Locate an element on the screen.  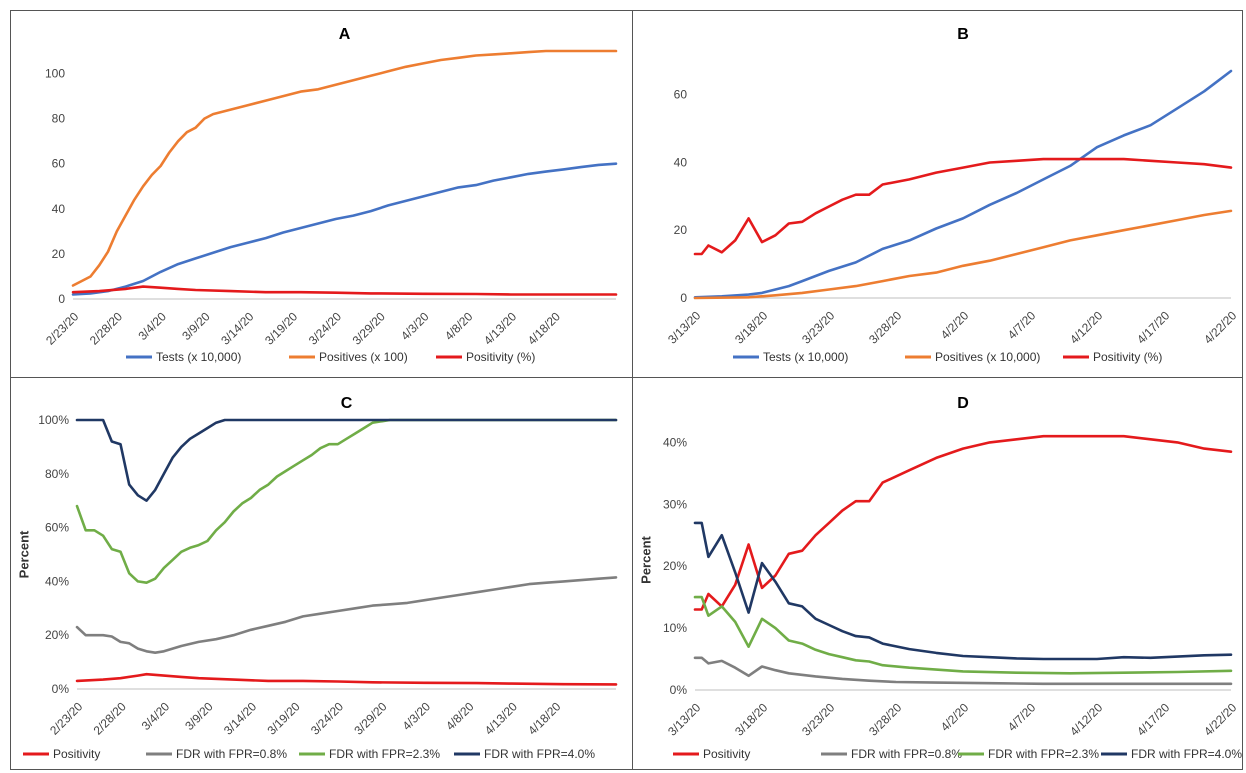
chart-title: B is located at coordinates (963, 34).